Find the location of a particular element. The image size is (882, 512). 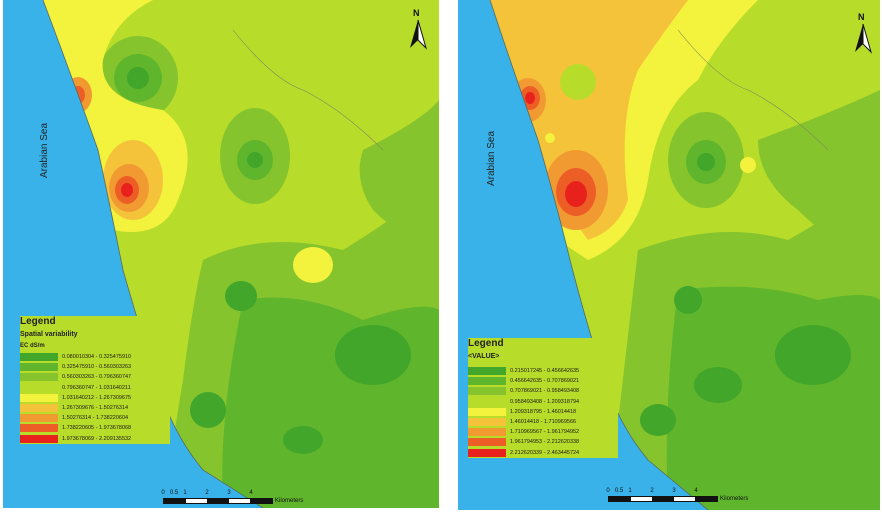

legend-class-label: 1.267309676 - 1.50276314 is located at coordinates (95, 408).